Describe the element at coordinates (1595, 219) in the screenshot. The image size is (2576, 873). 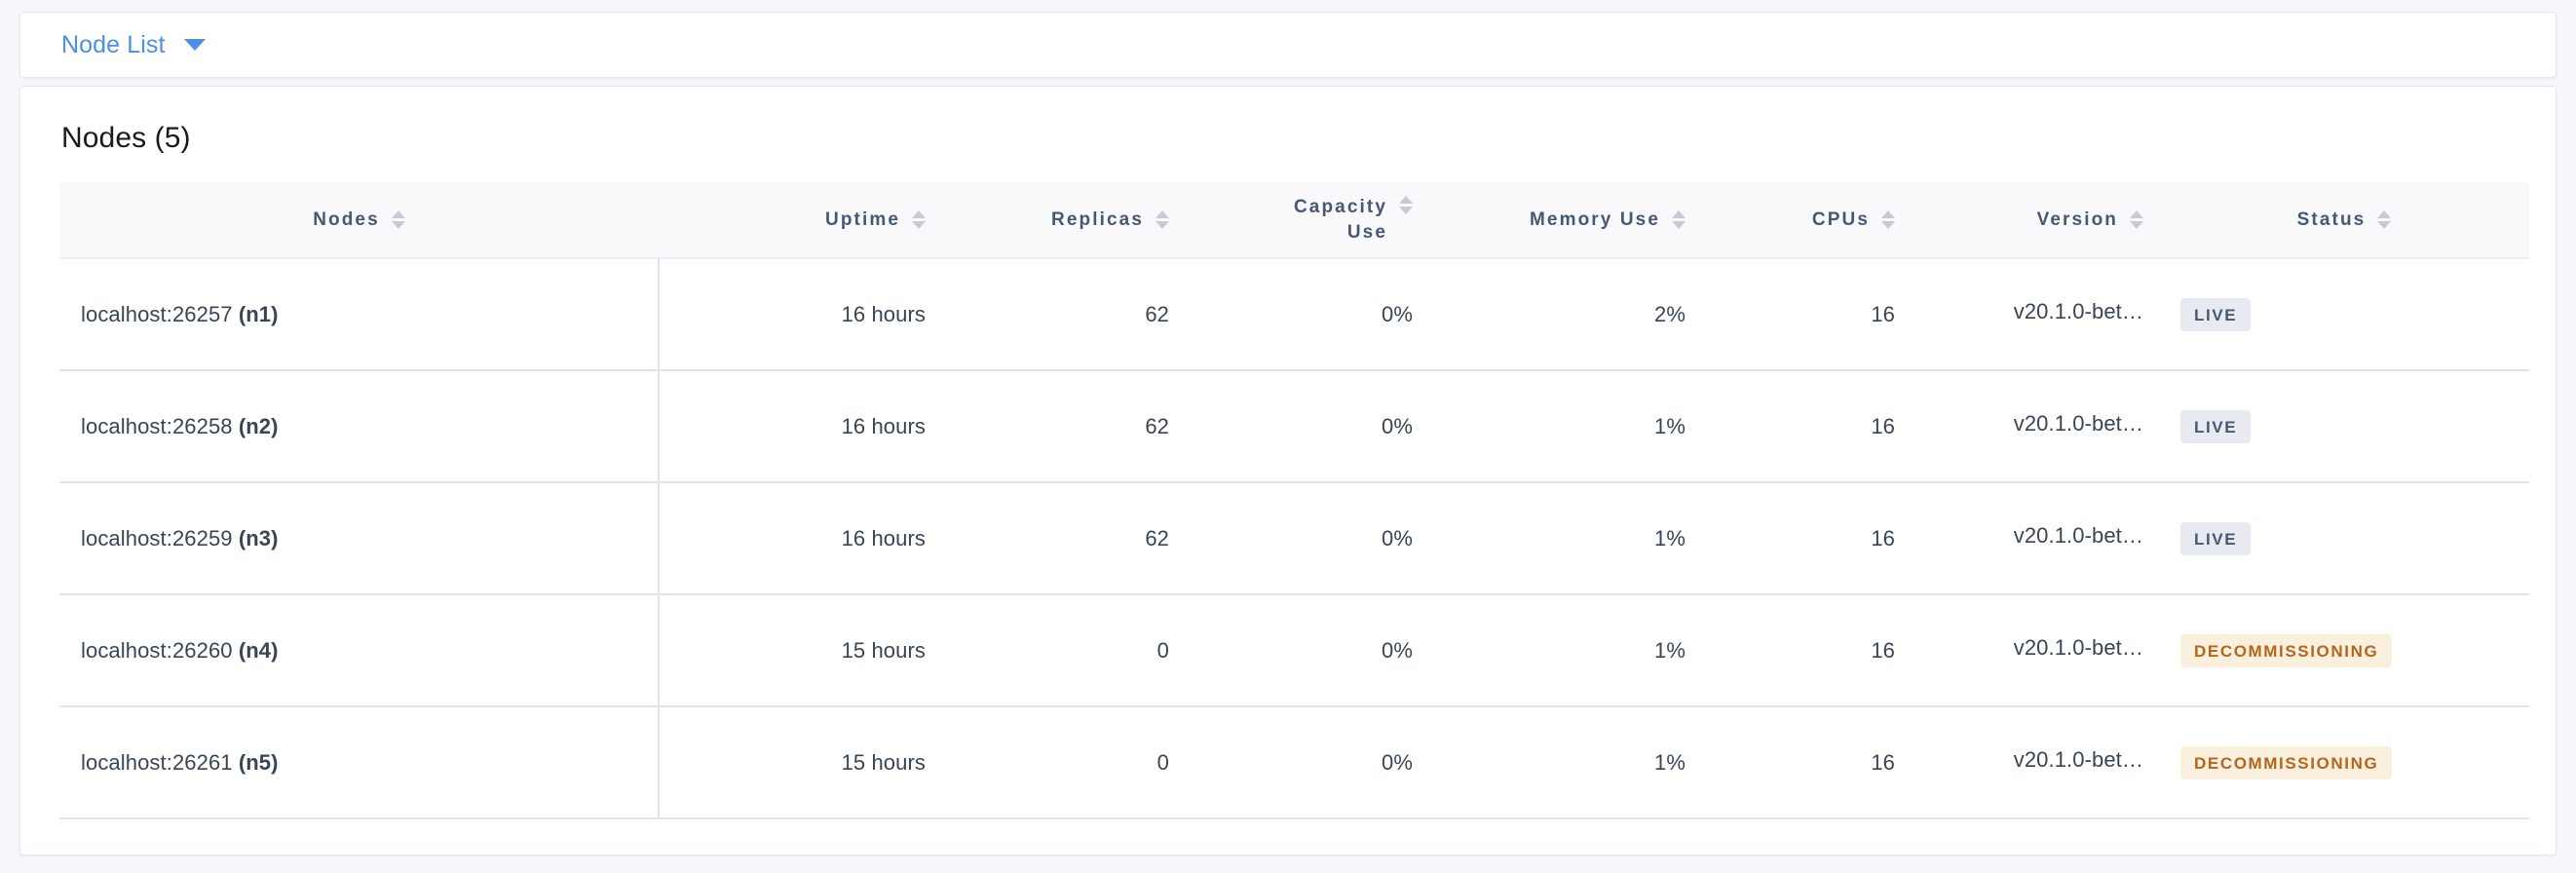
I see `column-header-memory-use-label: Memory Use` at that location.